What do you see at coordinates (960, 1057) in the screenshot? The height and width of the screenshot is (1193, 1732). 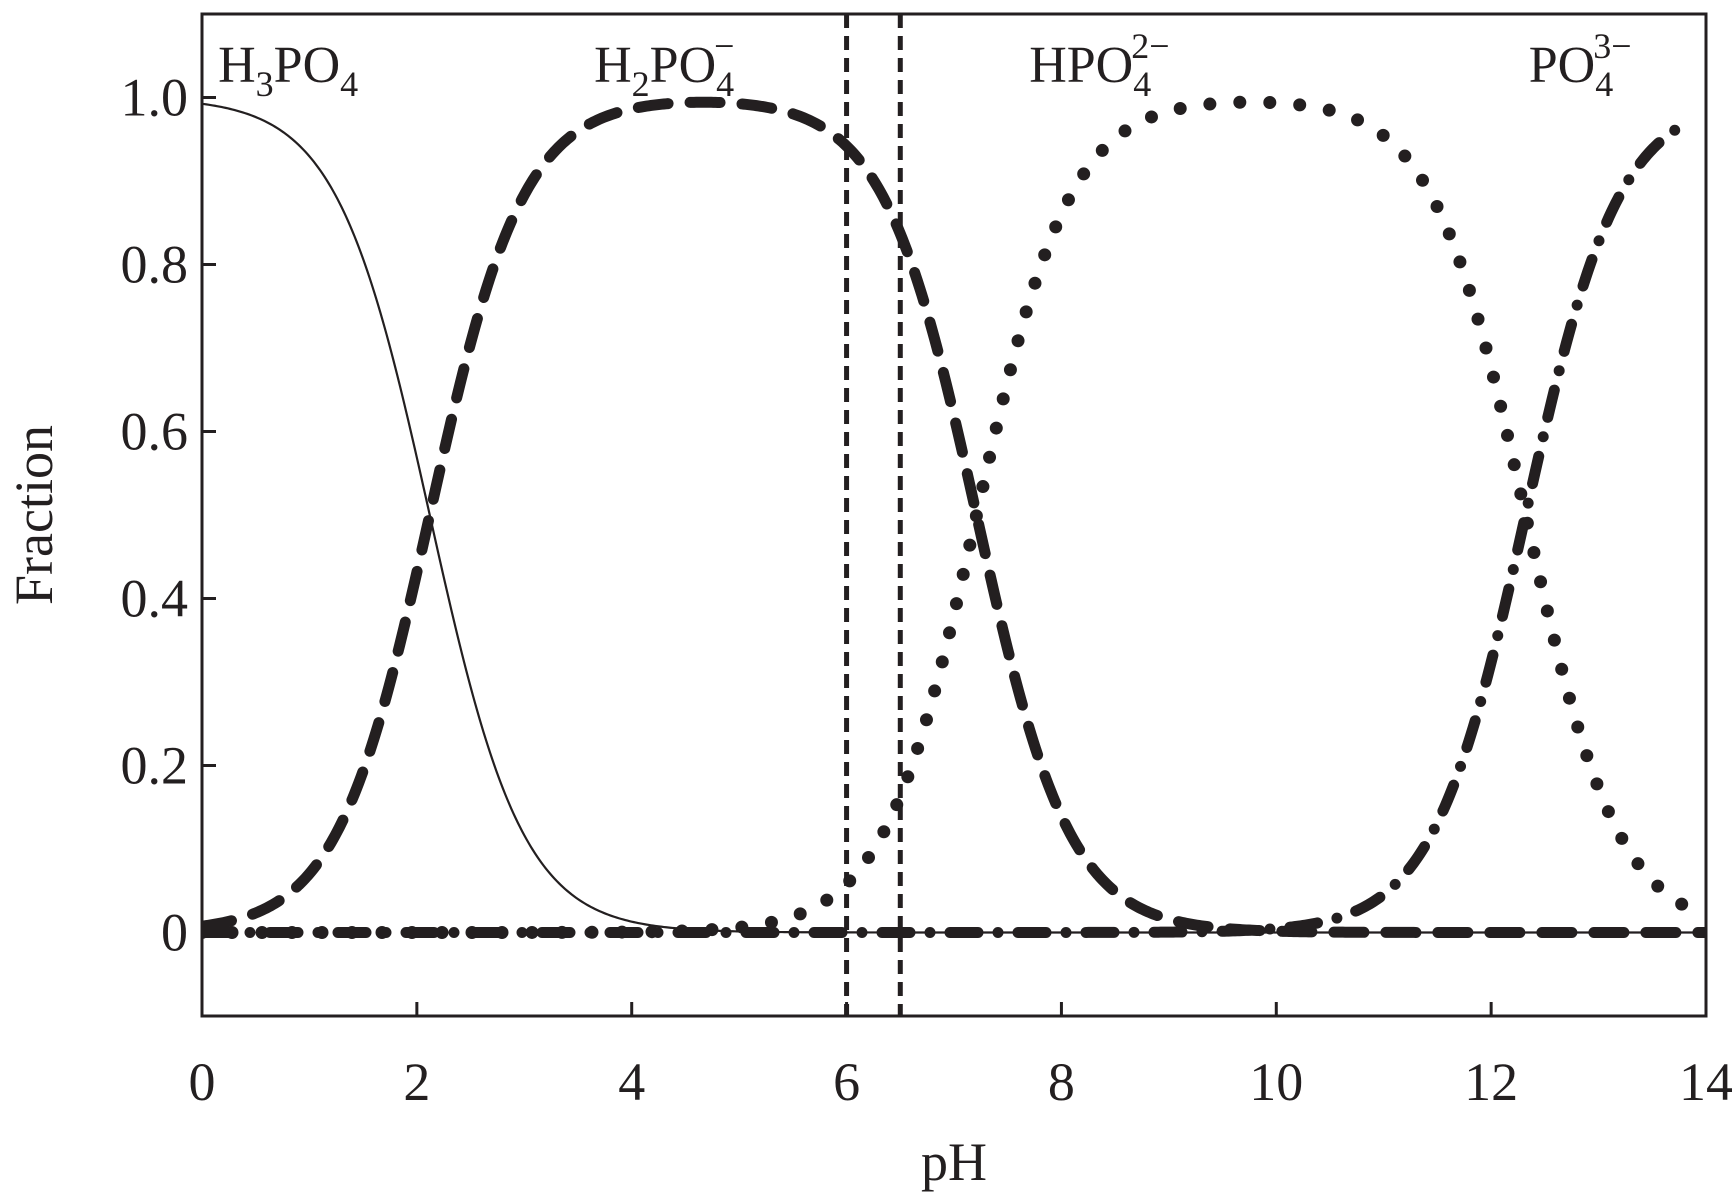 I see `x-axis-ticks: 0 2 4 6 8 10 12 14` at bounding box center [960, 1057].